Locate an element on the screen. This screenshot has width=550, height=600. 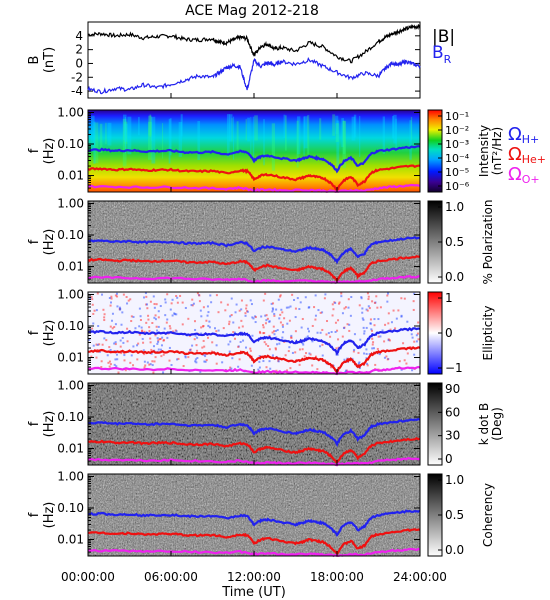
colorbar-tick-label: 0.0 is located at coordinates (454, 277).